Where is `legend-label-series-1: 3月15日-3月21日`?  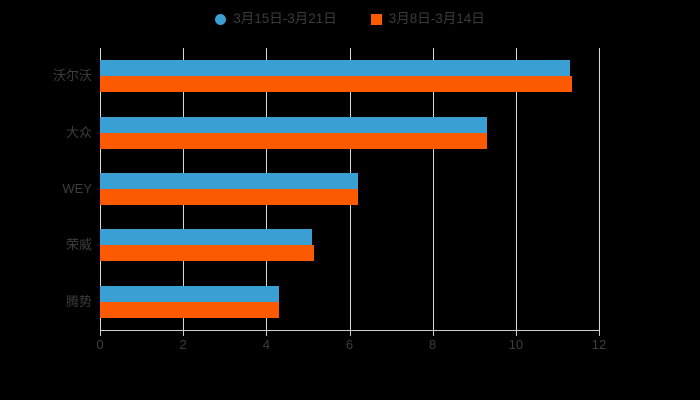
legend-label-series-1: 3月15日-3月21日 is located at coordinates (285, 19).